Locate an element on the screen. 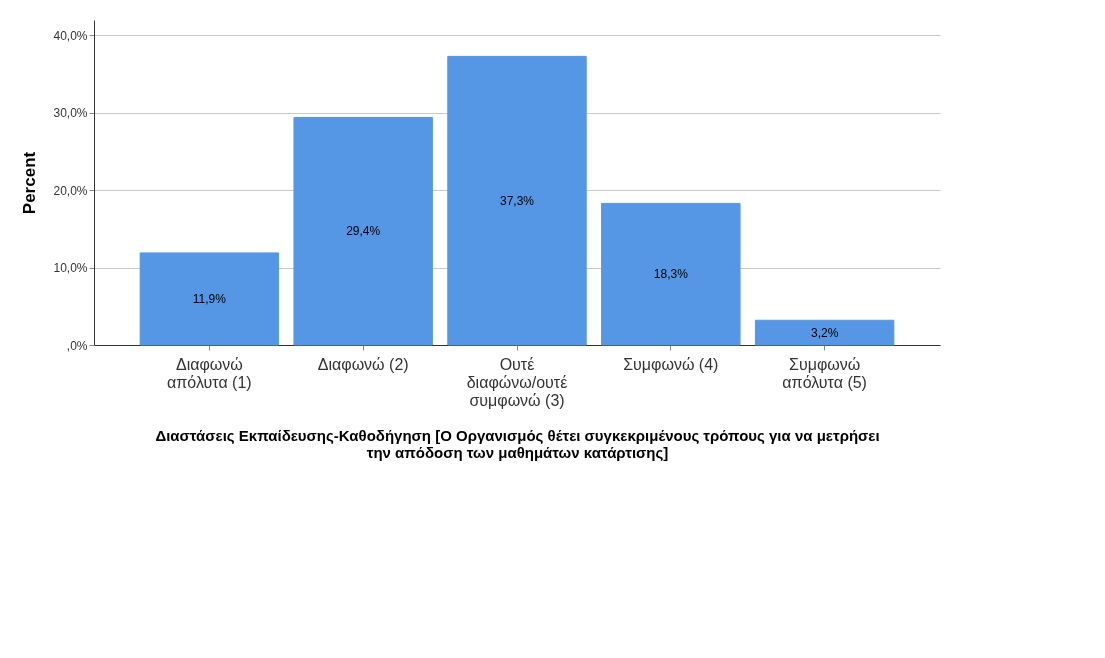 Image resolution: width=1105 pixels, height=658 pixels. x-tick-label: Συμφωνώ (4) is located at coordinates (671, 364).